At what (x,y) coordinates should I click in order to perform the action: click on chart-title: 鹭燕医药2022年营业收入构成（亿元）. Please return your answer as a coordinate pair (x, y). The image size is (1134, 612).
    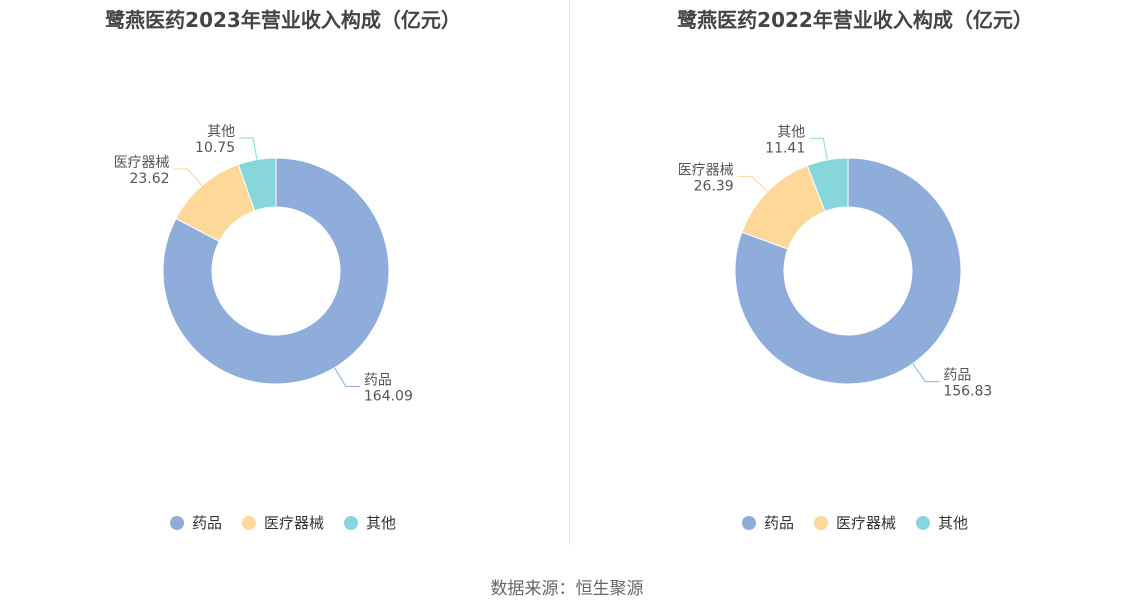
    Looking at the image, I should click on (855, 20).